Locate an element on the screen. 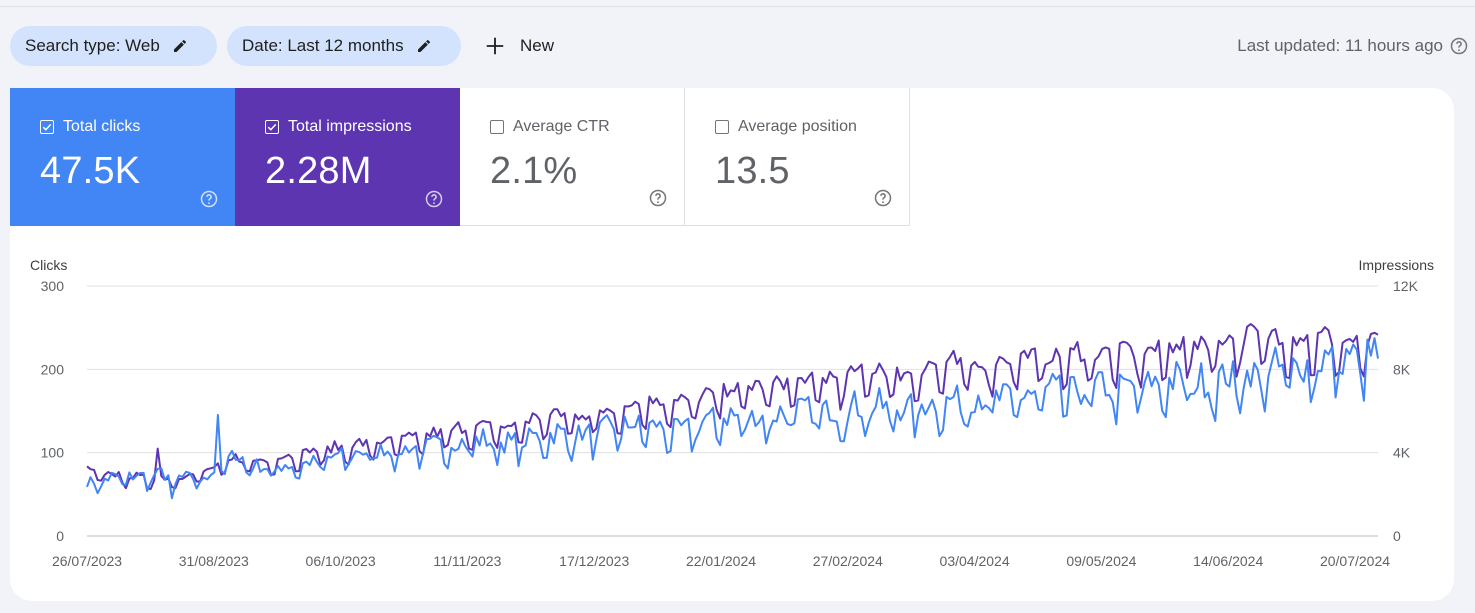 The width and height of the screenshot is (1475, 613). x-tick-label: 14/06/2024 is located at coordinates (1228, 561).